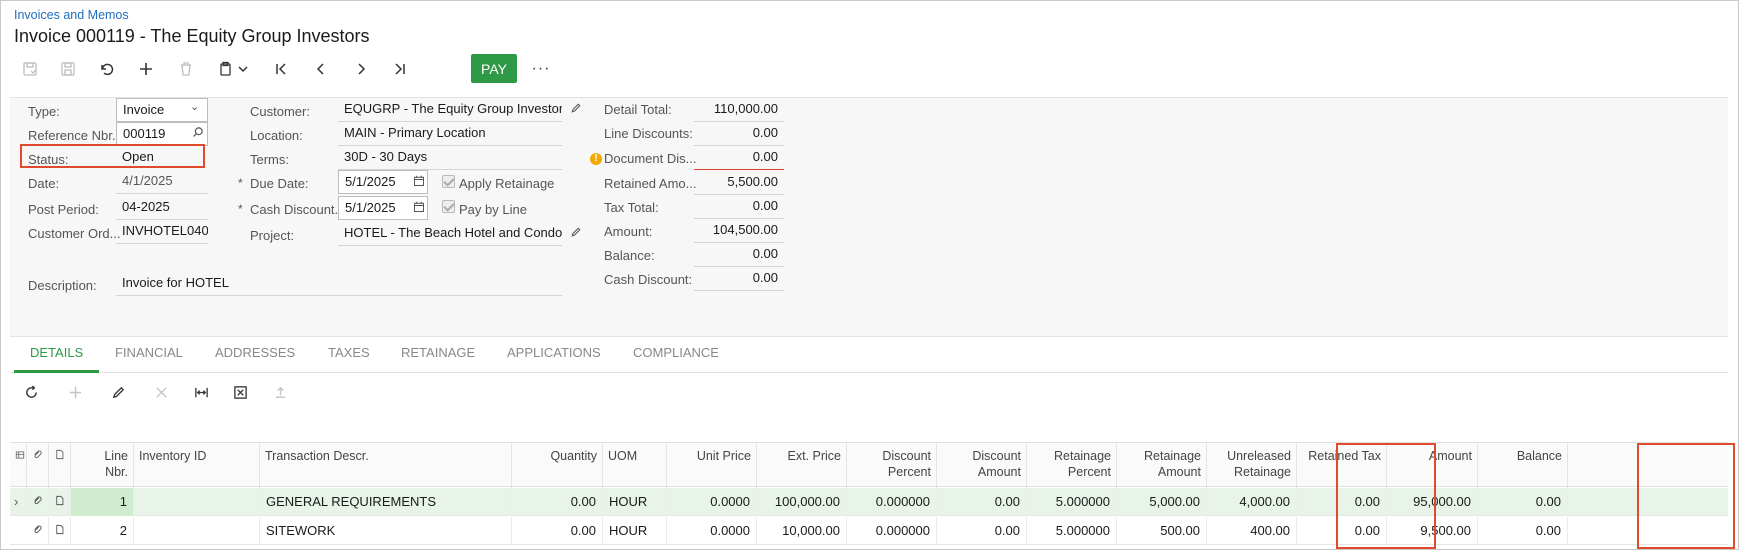 This screenshot has width=1739, height=550. Describe the element at coordinates (1162, 502) in the screenshot. I see `cell-retainage-amount: 5,000.00` at that location.